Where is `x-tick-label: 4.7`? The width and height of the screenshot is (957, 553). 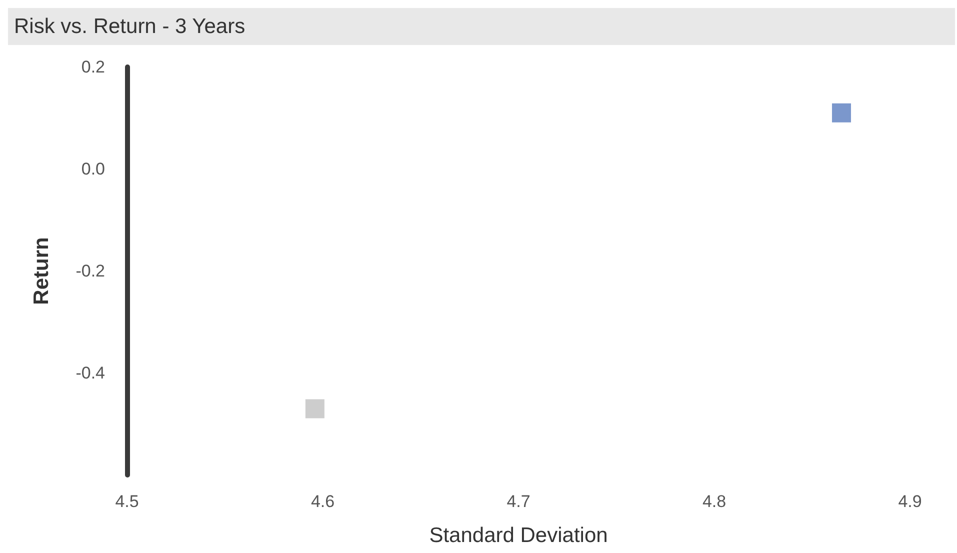
x-tick-label: 4.7 is located at coordinates (518, 501).